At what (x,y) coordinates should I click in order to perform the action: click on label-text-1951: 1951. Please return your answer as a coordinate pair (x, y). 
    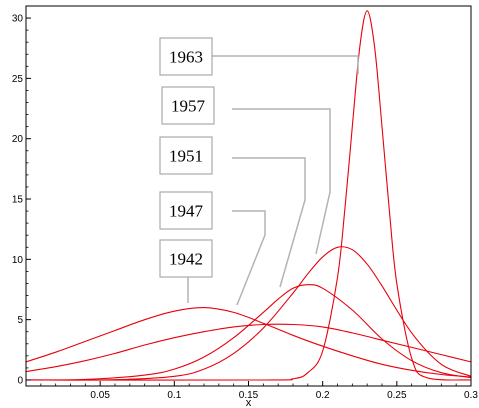
    Looking at the image, I should click on (186, 156).